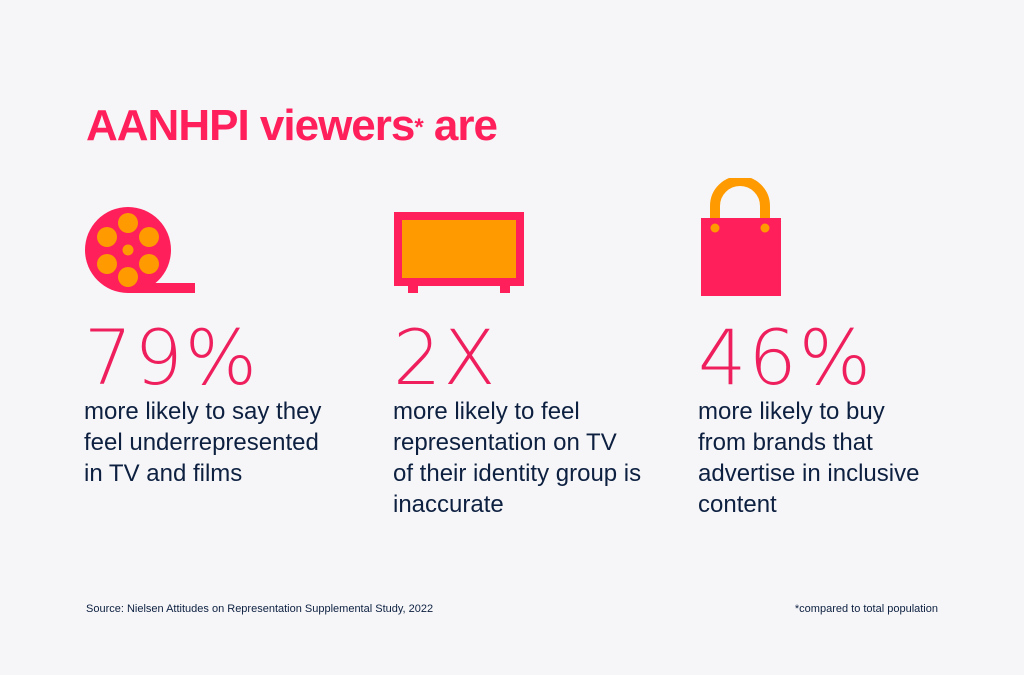 This screenshot has height=675, width=1024. I want to click on stat-value-1: 79%, so click(171, 357).